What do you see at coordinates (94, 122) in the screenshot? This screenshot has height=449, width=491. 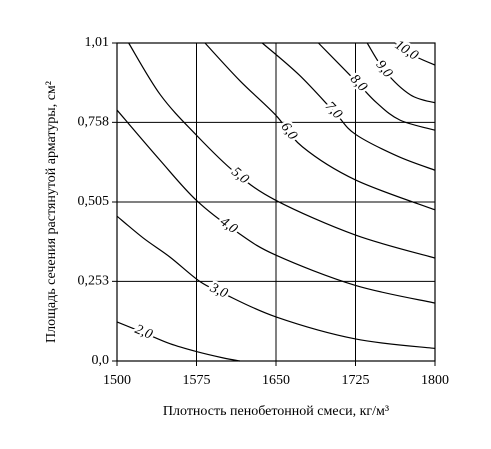 I see `y-tick-label: 0,758` at bounding box center [94, 122].